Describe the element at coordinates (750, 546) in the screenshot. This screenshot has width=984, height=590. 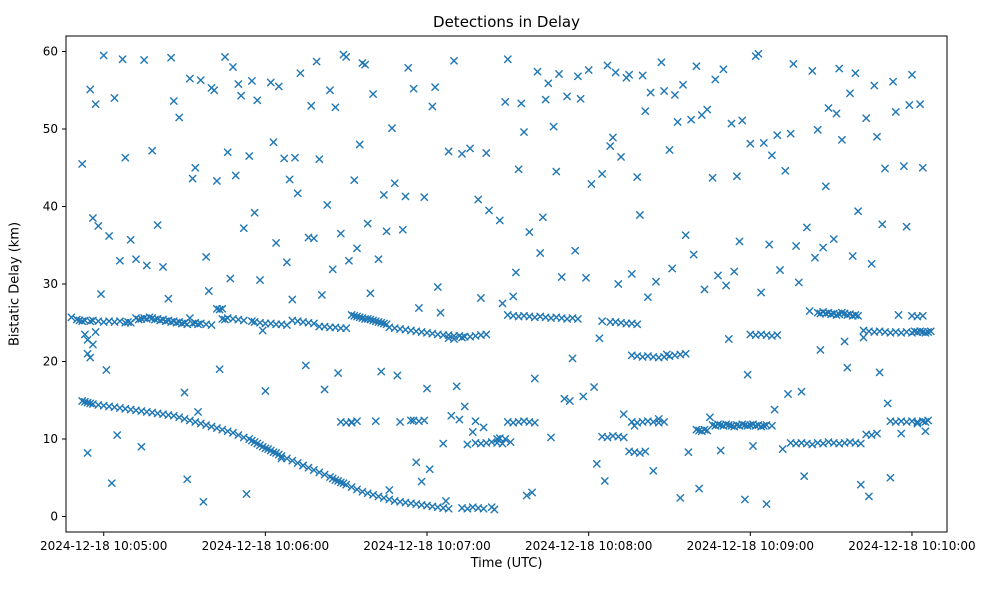
I see `x-tick-label: 2024-12-18 10:09:00` at that location.